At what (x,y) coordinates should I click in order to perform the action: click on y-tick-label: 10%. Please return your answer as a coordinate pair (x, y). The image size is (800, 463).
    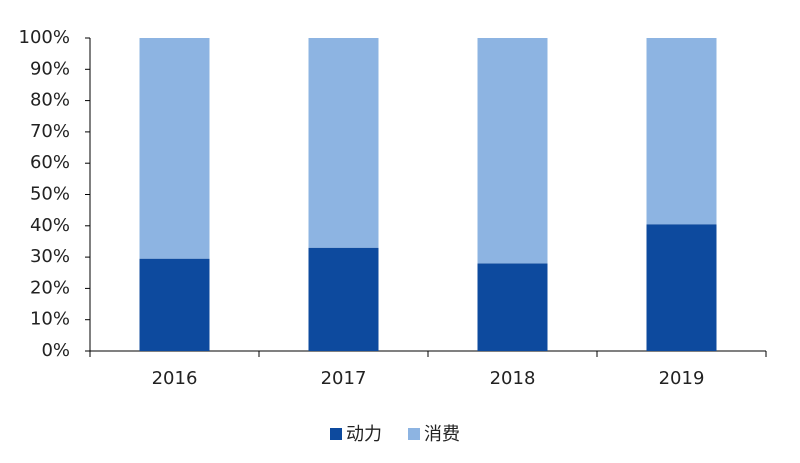
    Looking at the image, I should click on (50, 319).